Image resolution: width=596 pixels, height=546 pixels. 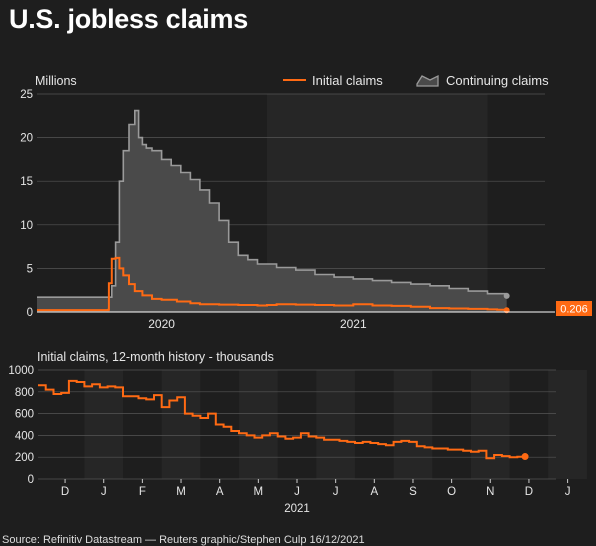 I want to click on initial-claims-history-line, so click(x=282, y=419).